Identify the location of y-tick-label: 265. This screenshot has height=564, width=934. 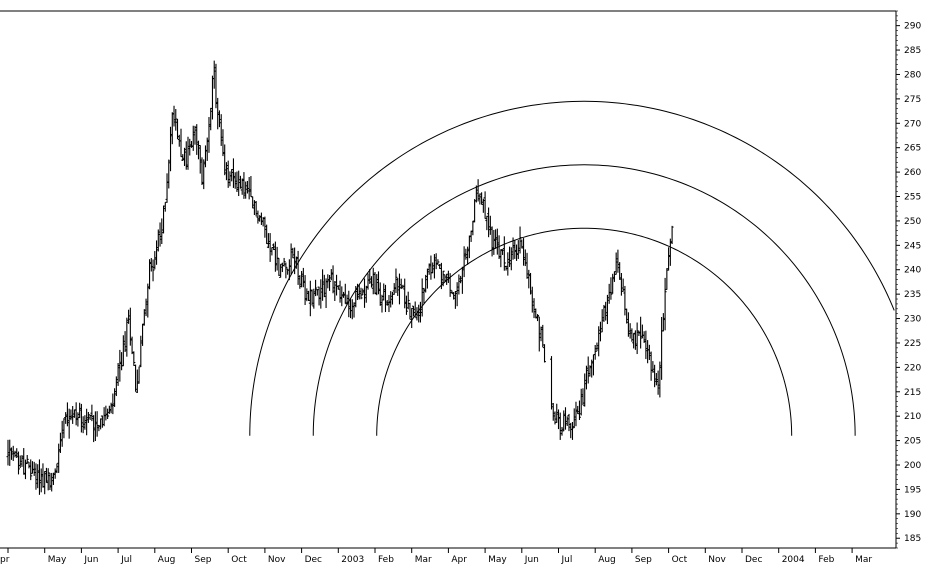
(912, 149).